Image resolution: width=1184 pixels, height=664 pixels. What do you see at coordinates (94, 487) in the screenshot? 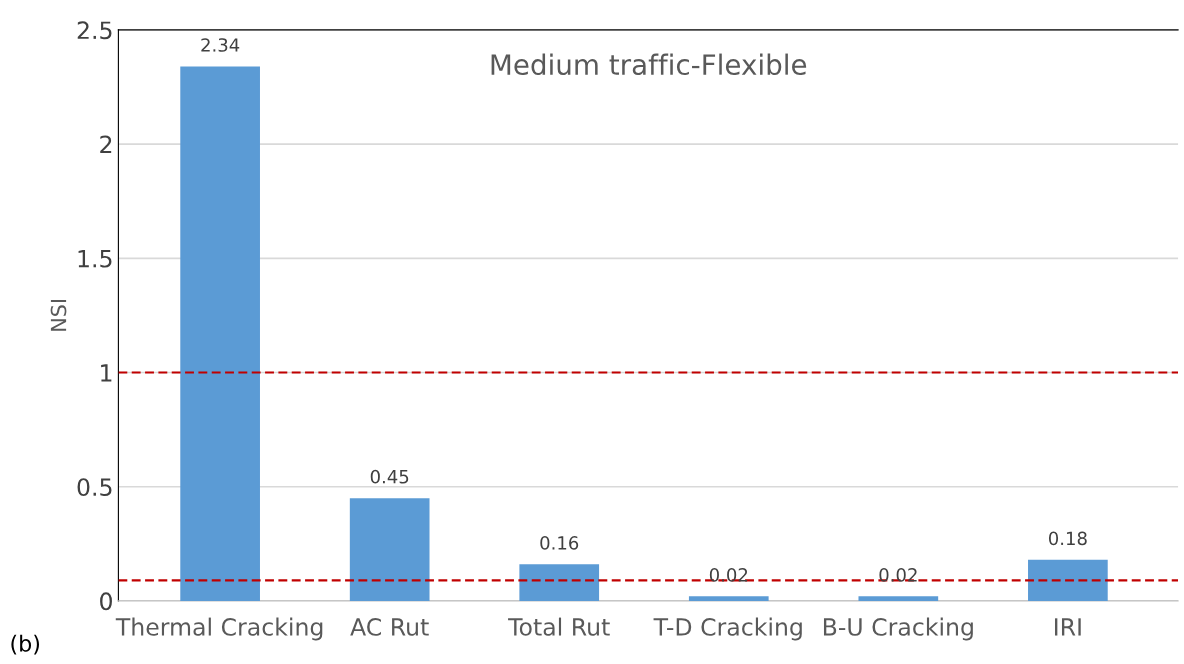
I see `y-tick-label: 0.5` at bounding box center [94, 487].